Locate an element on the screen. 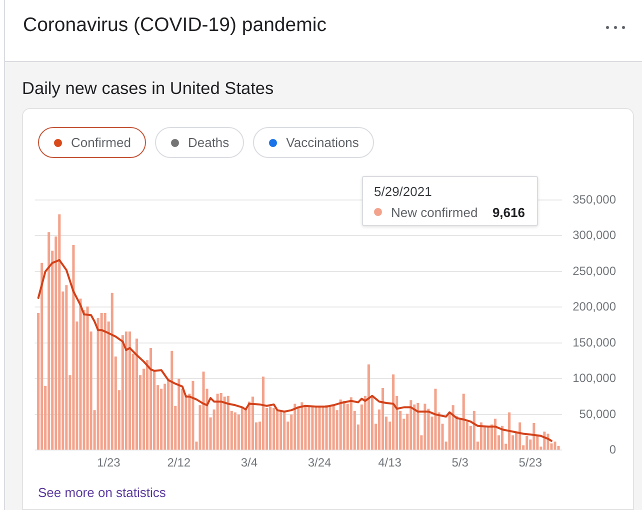 The height and width of the screenshot is (510, 642). legend-label: New confirmed is located at coordinates (434, 212).